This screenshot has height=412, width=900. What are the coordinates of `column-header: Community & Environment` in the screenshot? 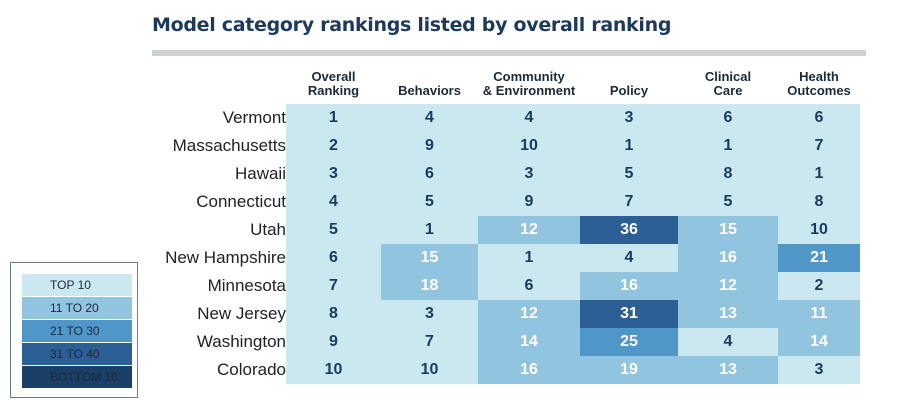 It's located at (529, 83).